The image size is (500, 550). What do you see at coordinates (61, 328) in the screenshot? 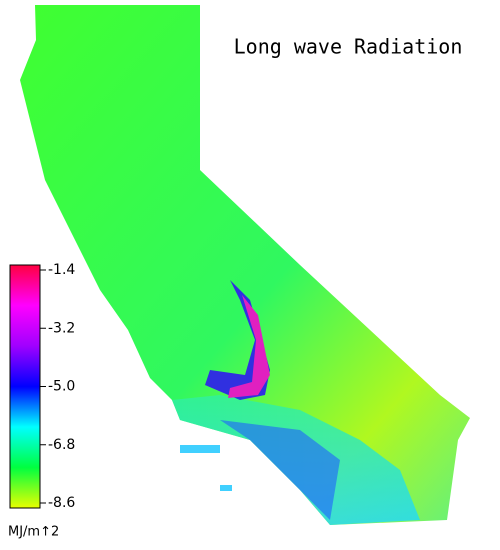
I see `tick-label: -3.2` at bounding box center [61, 328].